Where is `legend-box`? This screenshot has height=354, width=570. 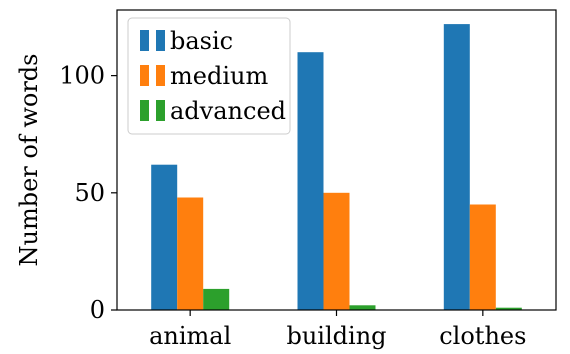 legend-box is located at coordinates (209, 76).